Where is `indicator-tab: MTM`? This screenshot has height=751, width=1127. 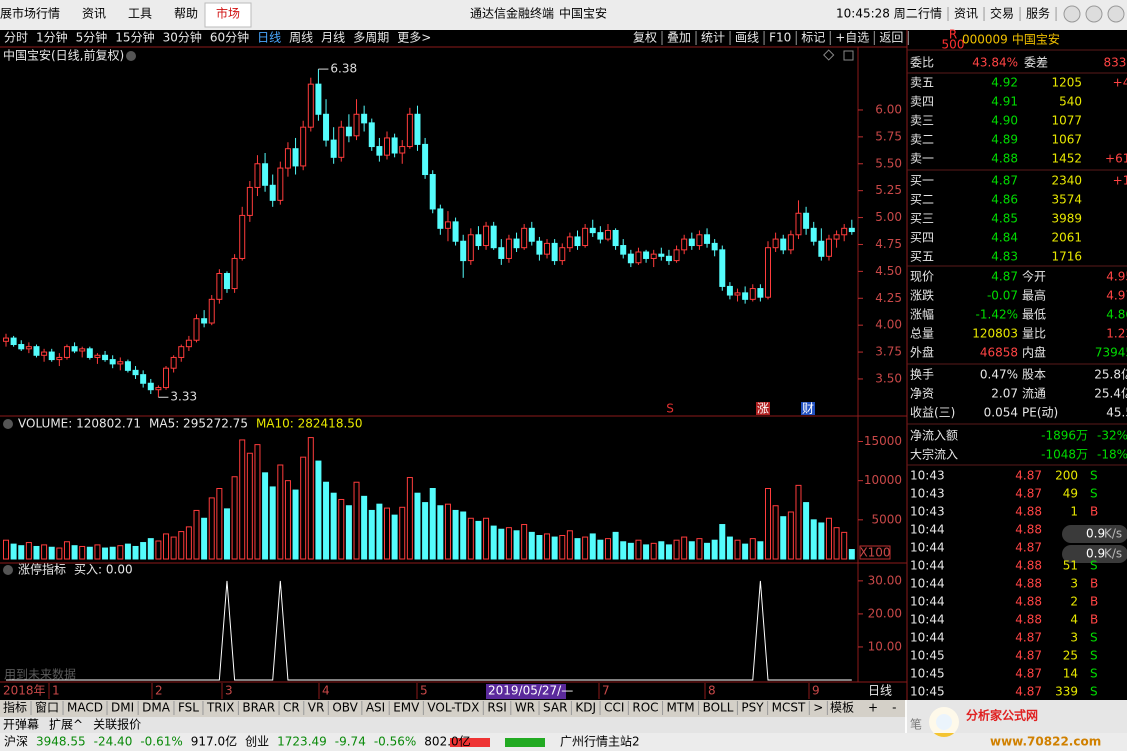 indicator-tab: MTM is located at coordinates (681, 708).